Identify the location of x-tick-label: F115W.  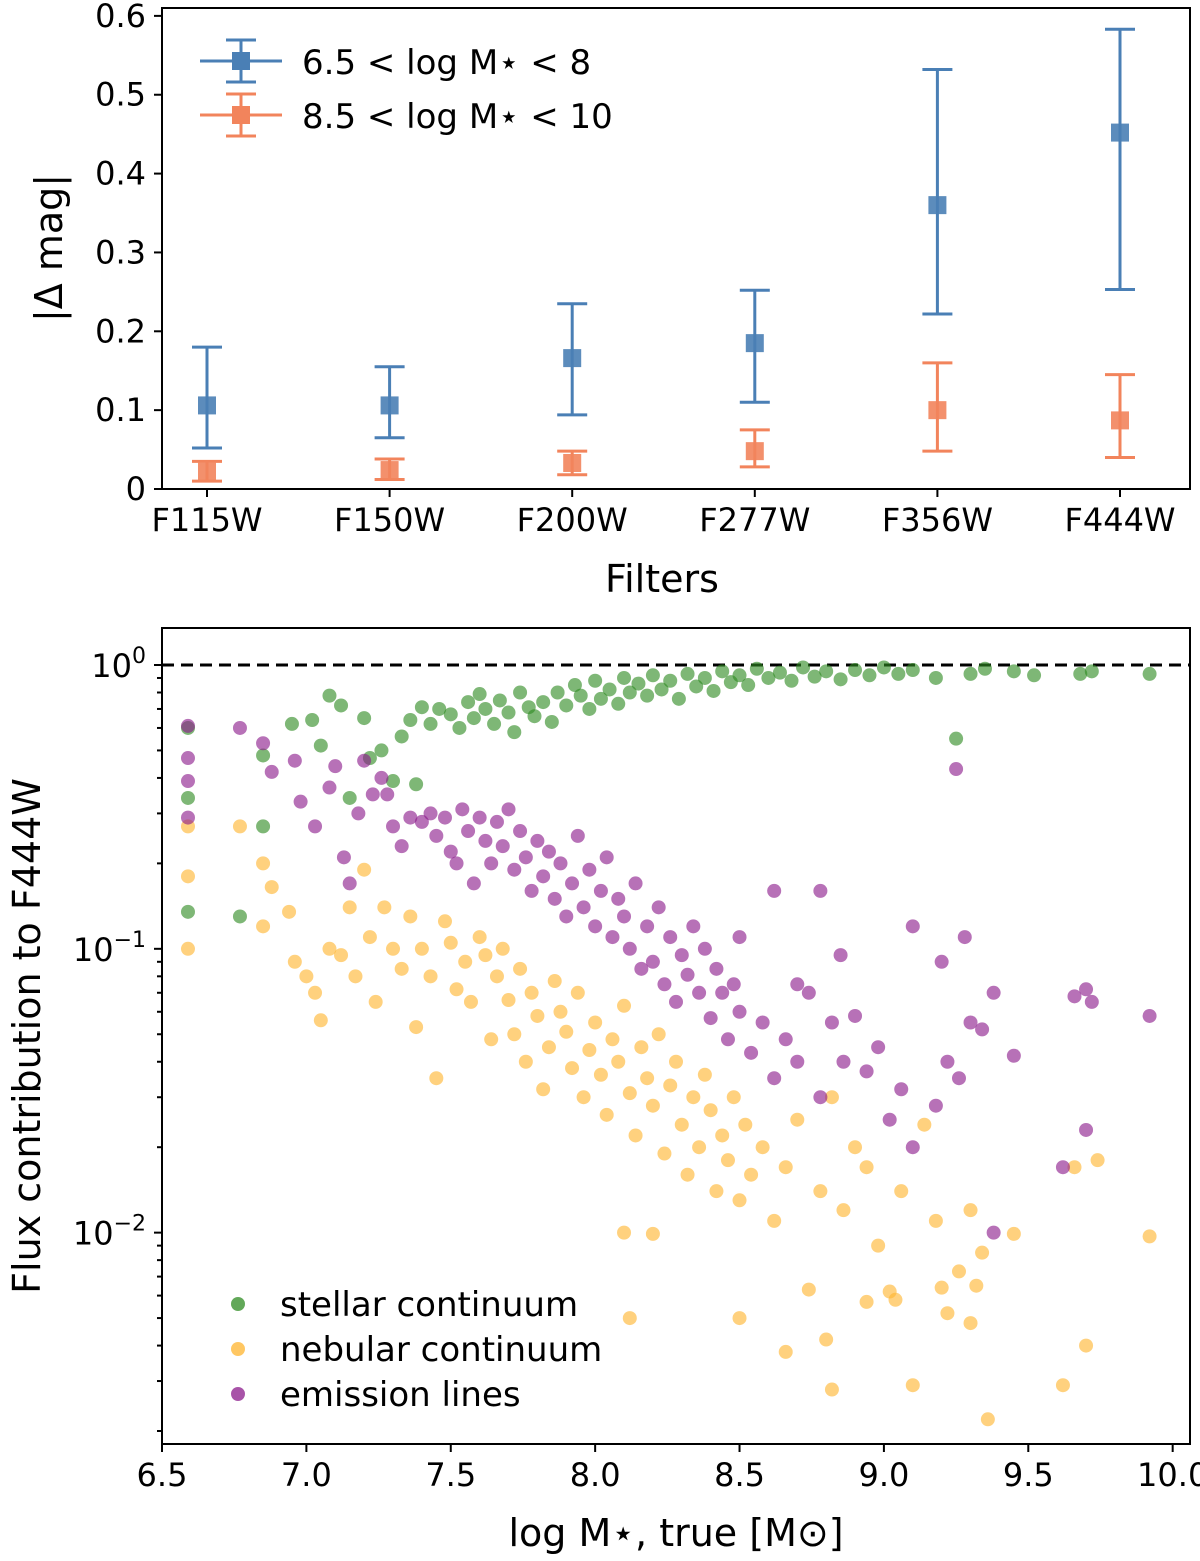
(206, 520).